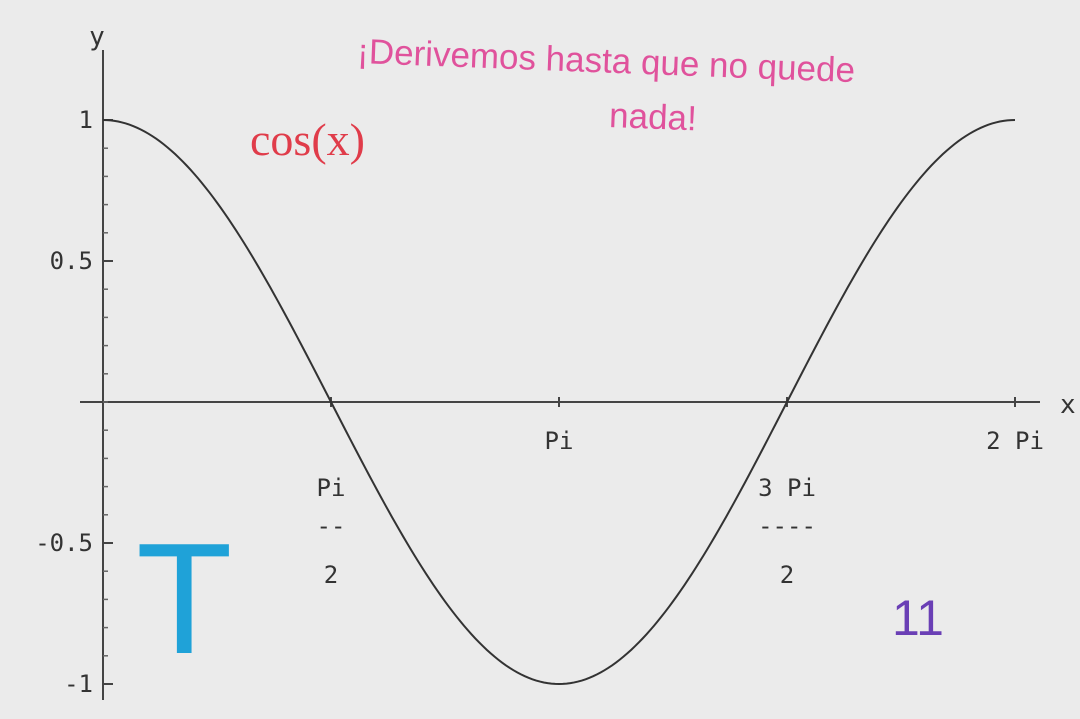  I want to click on x-tick-label-numerator: 3 Pi, so click(787, 488).